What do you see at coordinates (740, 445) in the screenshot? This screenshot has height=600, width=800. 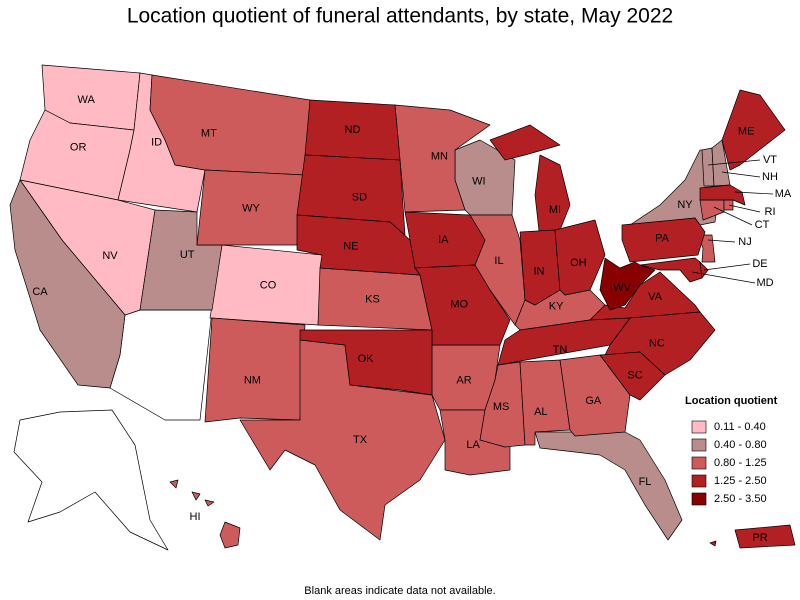 I see `legend-label: 0.40 - 0.80` at bounding box center [740, 445].